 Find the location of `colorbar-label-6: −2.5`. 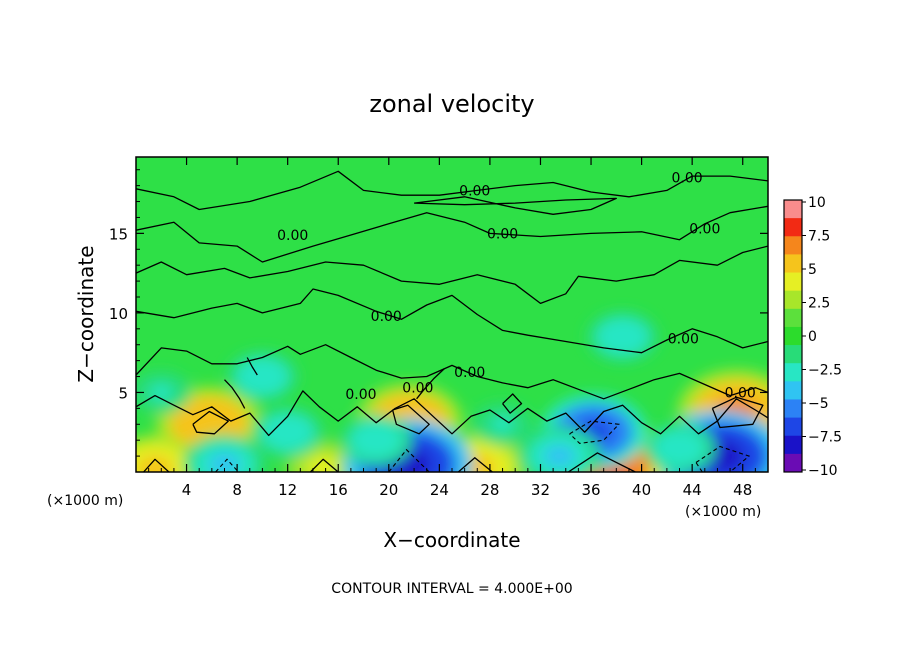

colorbar-label-6: −2.5 is located at coordinates (825, 371).